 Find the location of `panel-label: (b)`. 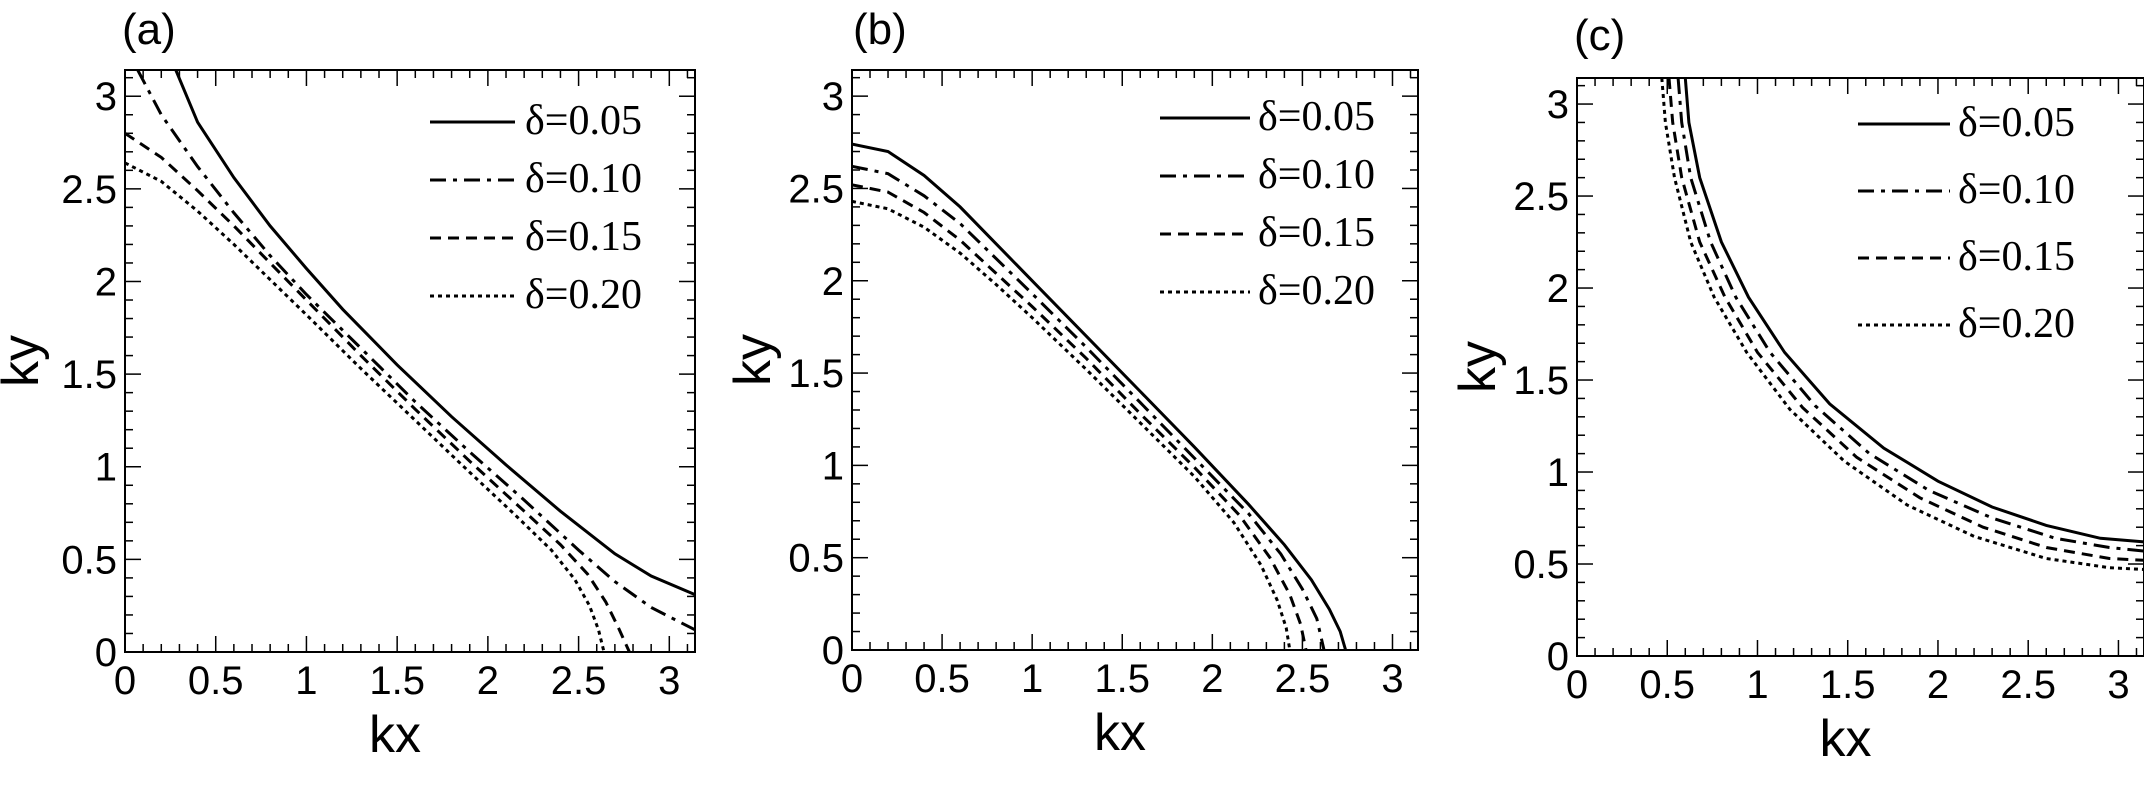

panel-label: (b) is located at coordinates (880, 29).